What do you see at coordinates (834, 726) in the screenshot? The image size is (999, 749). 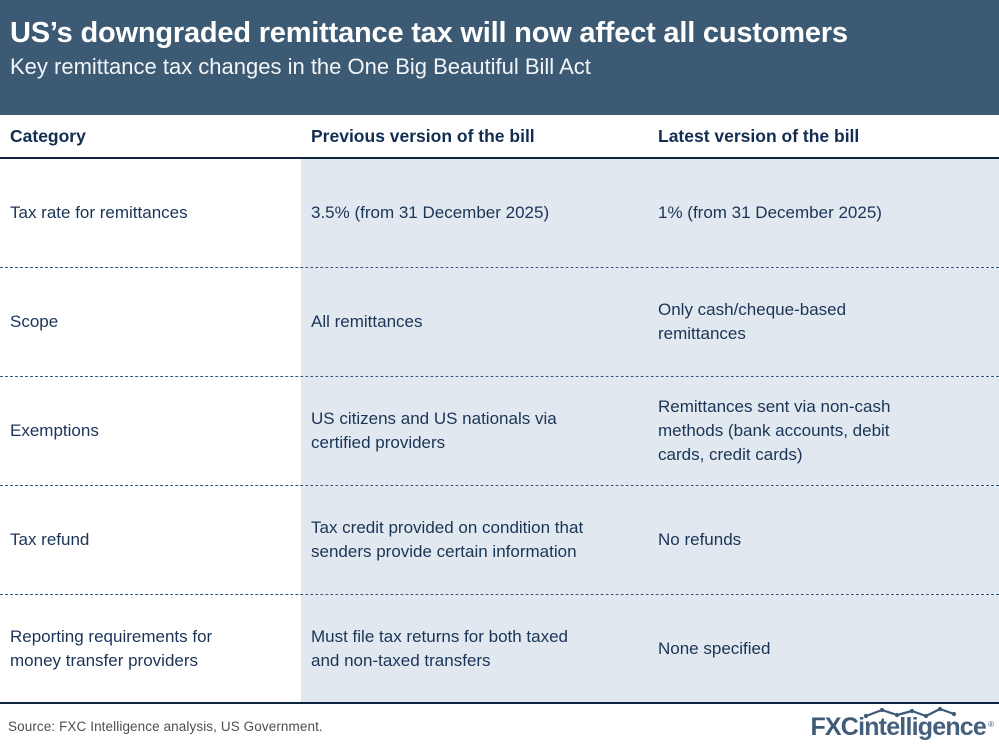 I see `logo-text-bold: FXC` at bounding box center [834, 726].